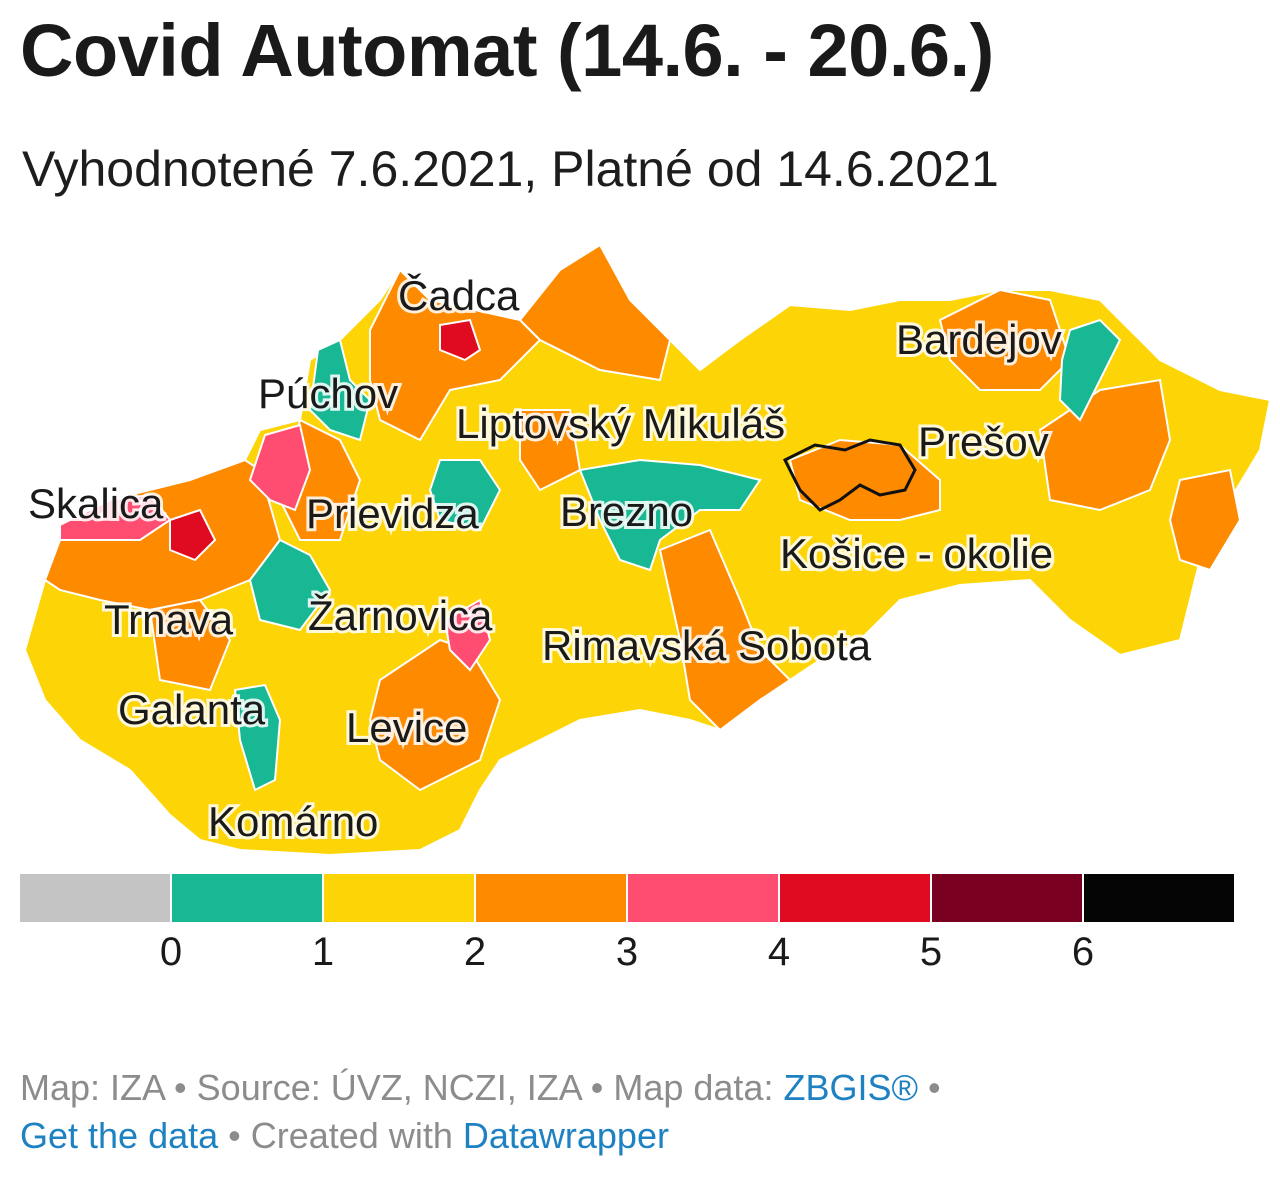 The height and width of the screenshot is (1177, 1280). I want to click on label-levice: Levice, so click(406, 727).